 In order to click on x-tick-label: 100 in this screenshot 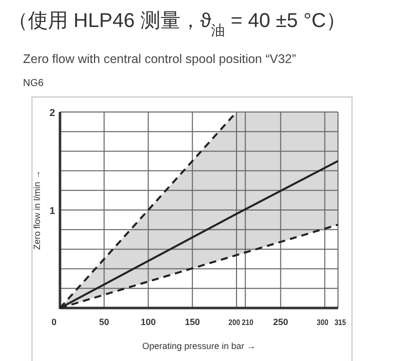, I will do `click(148, 322)`.